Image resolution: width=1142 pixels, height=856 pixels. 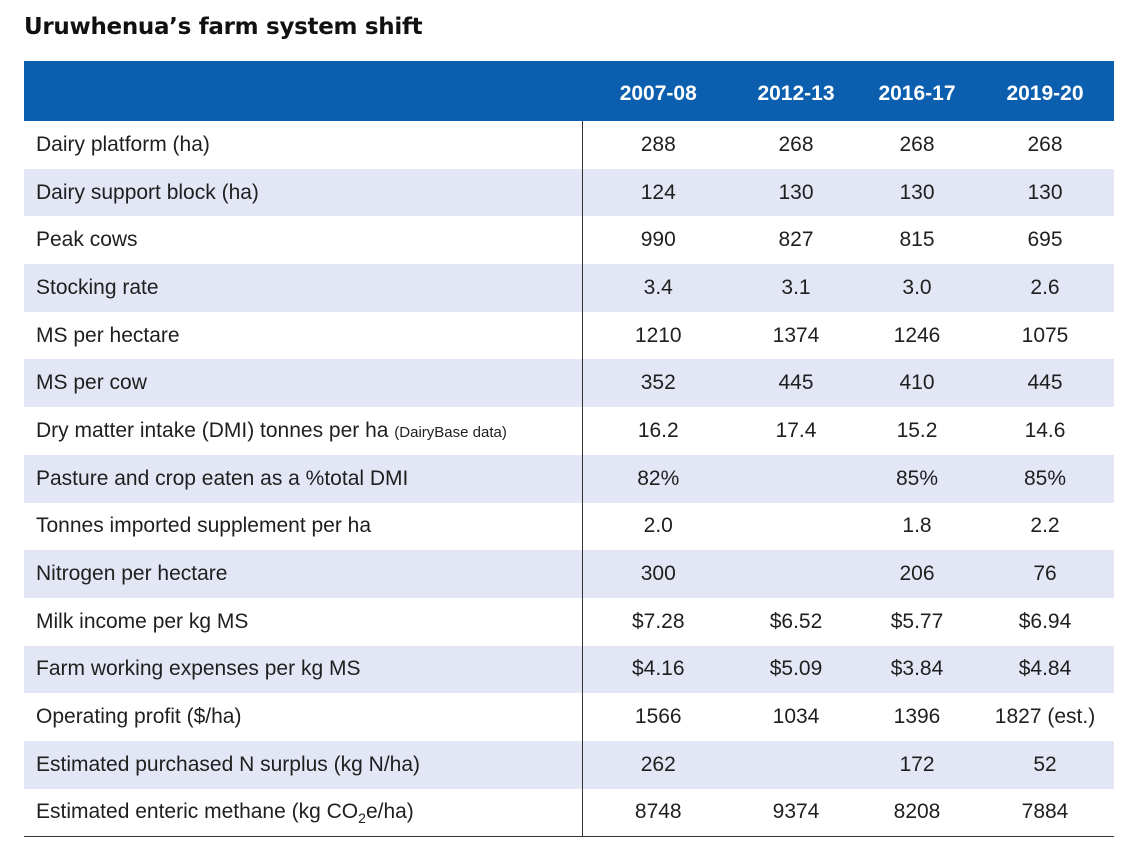 I want to click on row-value: 172, so click(x=917, y=764).